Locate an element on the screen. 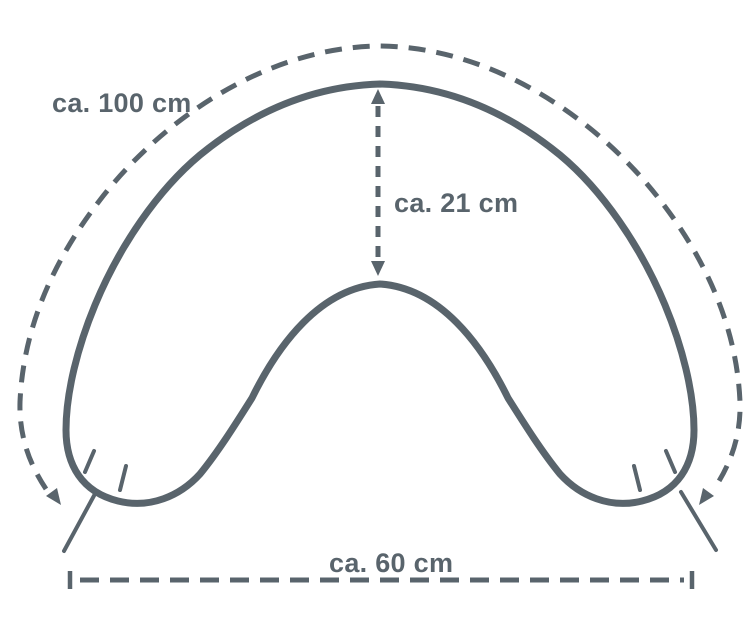 This screenshot has width=750, height=636. outer-length-arrowhead-left is located at coordinates (53, 496).